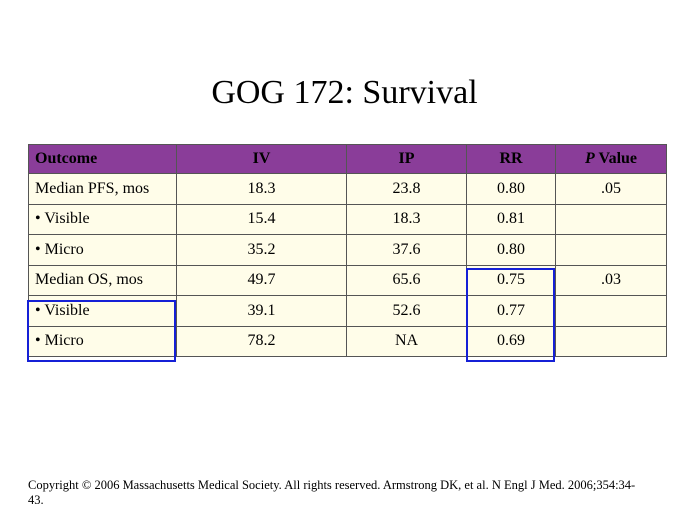 This screenshot has width=689, height=517. Describe the element at coordinates (406, 311) in the screenshot. I see `cell-ip: 52.6` at that location.